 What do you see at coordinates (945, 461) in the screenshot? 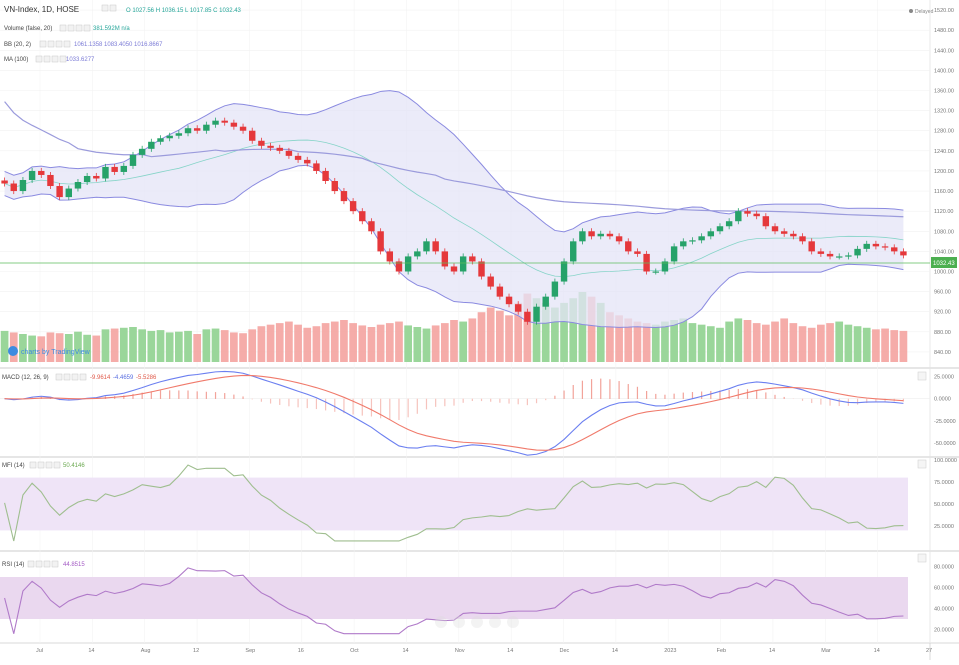
I see `mfi-tick-label: 100.0000` at bounding box center [945, 461].